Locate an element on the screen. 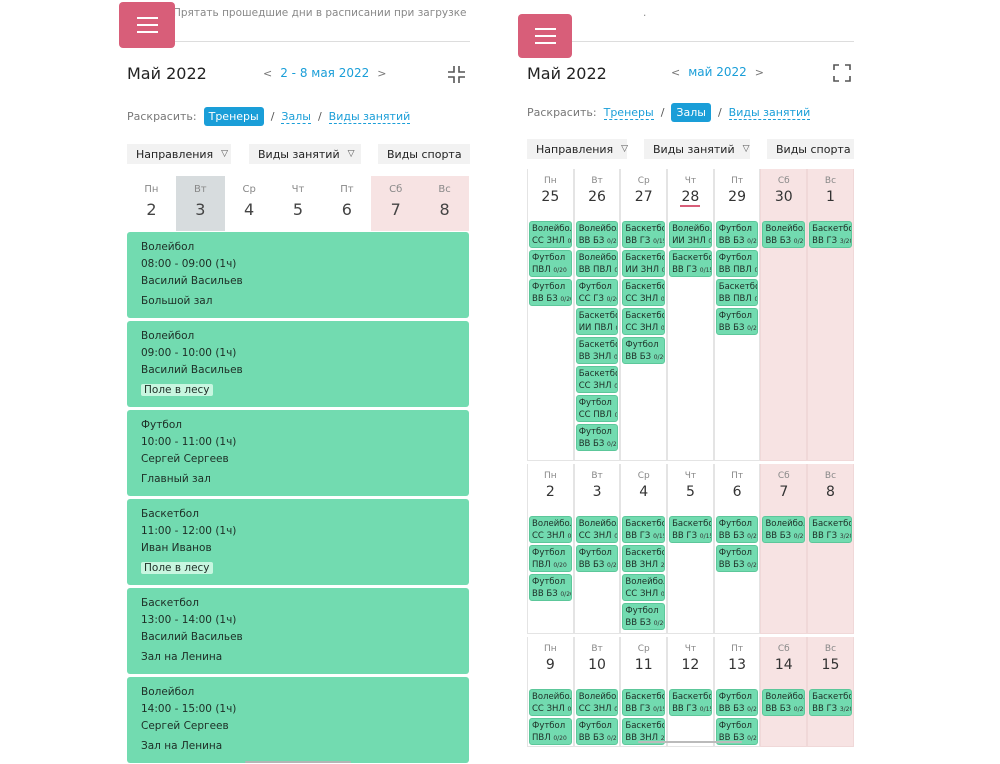 This screenshot has height=764, width=1000. day-column-weekend: Вс 15 Баскетбол ВВ ГЗ 3/20 is located at coordinates (830, 692).